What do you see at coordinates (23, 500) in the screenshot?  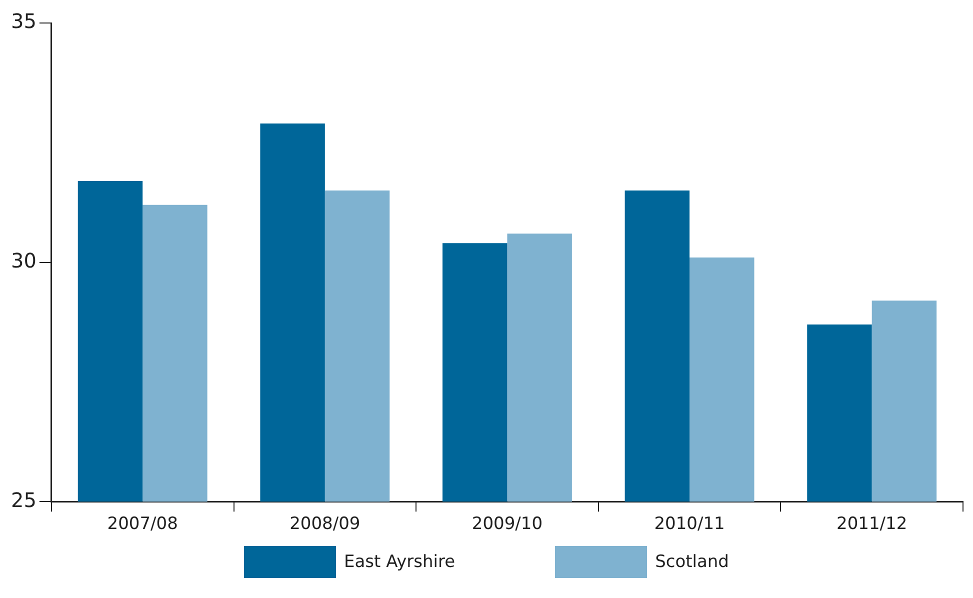 I see `y-tick-label: 25` at bounding box center [23, 500].